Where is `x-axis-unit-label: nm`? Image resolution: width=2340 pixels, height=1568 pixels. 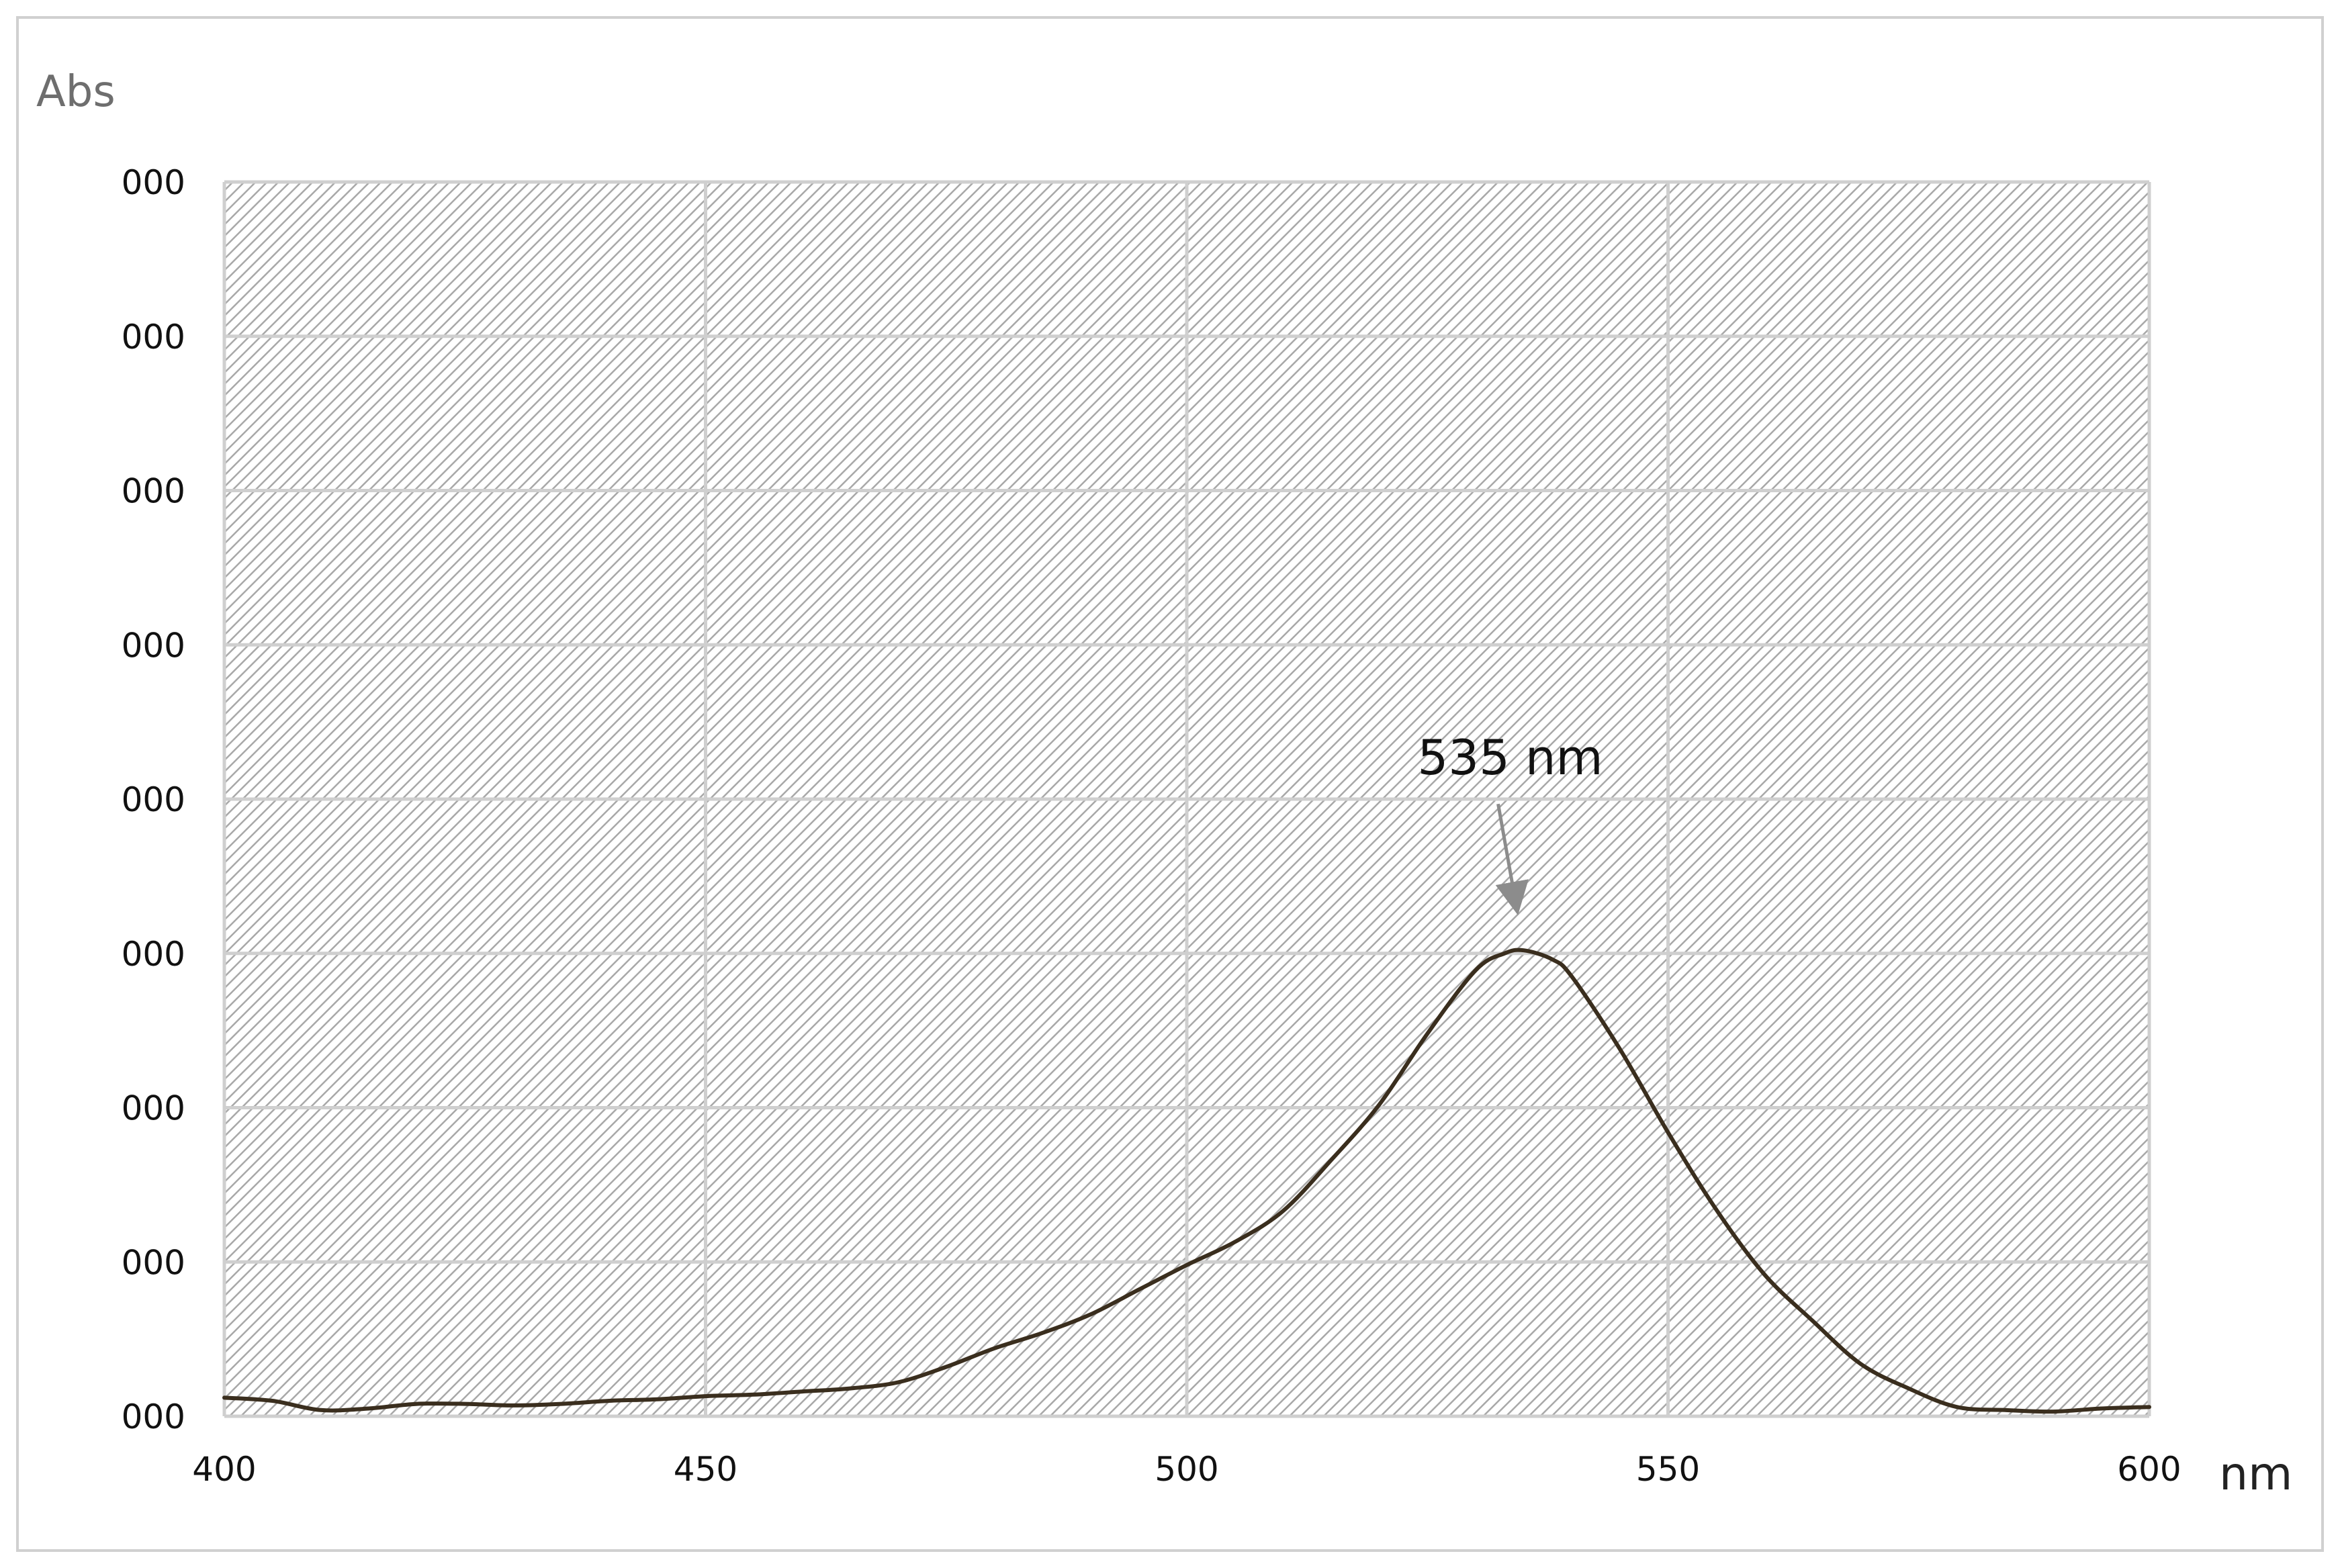
x-axis-unit-label: nm is located at coordinates (2255, 1474).